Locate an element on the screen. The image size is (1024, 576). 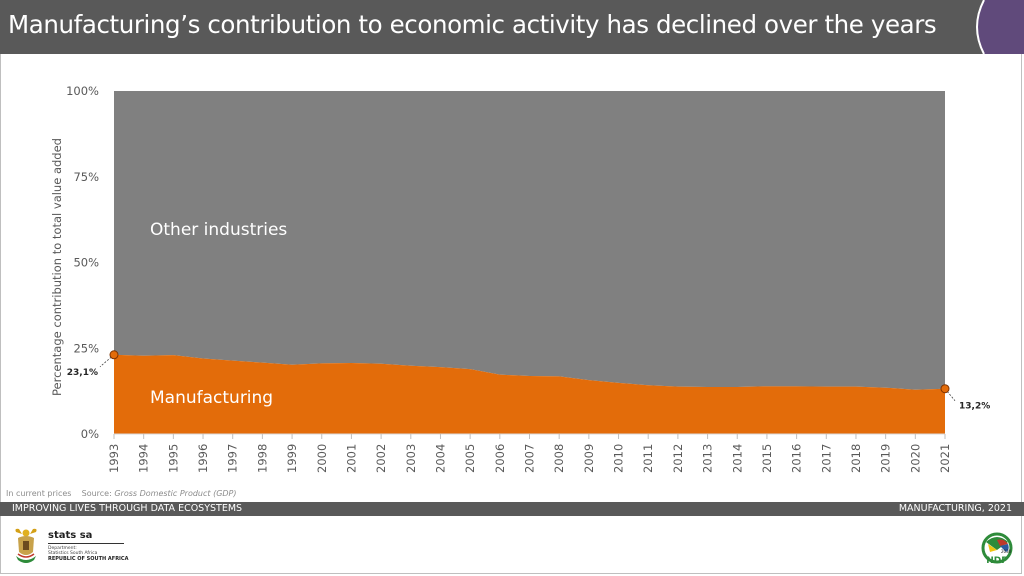
x-tick-label: 2020 is located at coordinates (915, 458).